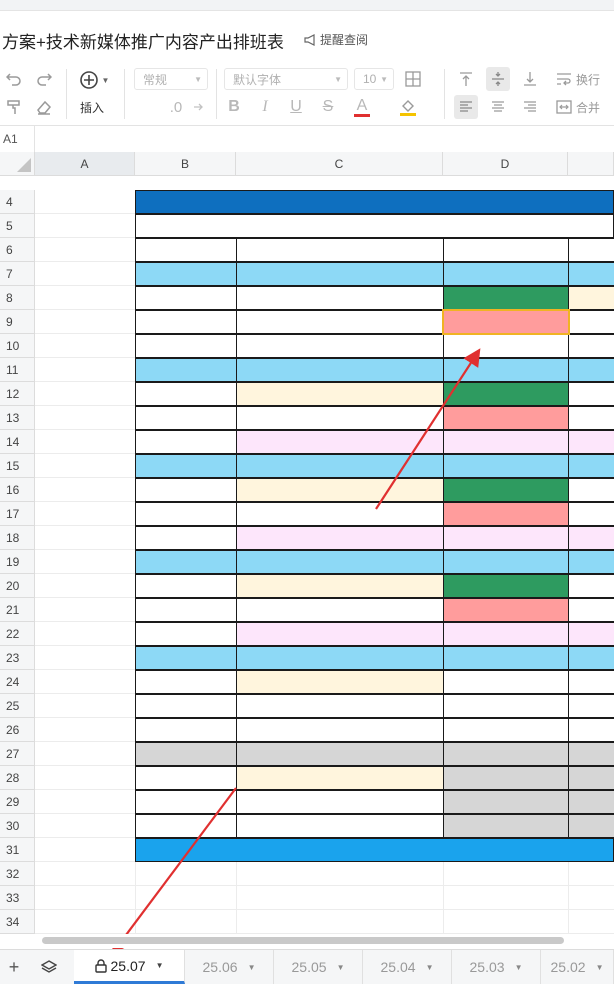  I want to click on font-size-select: 10 ▼, so click(374, 79).